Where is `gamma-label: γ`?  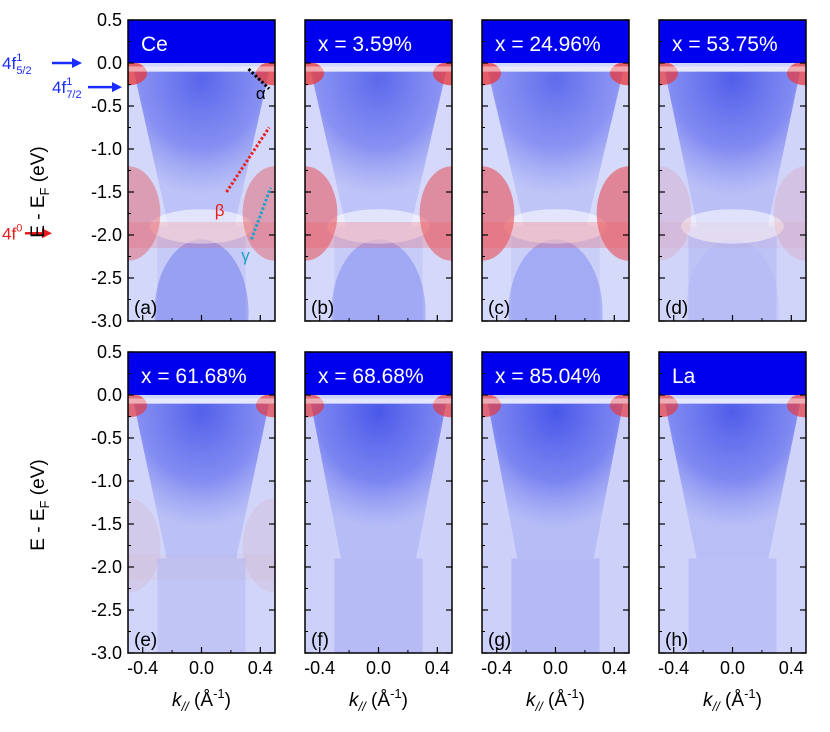
gamma-label: γ is located at coordinates (245, 255).